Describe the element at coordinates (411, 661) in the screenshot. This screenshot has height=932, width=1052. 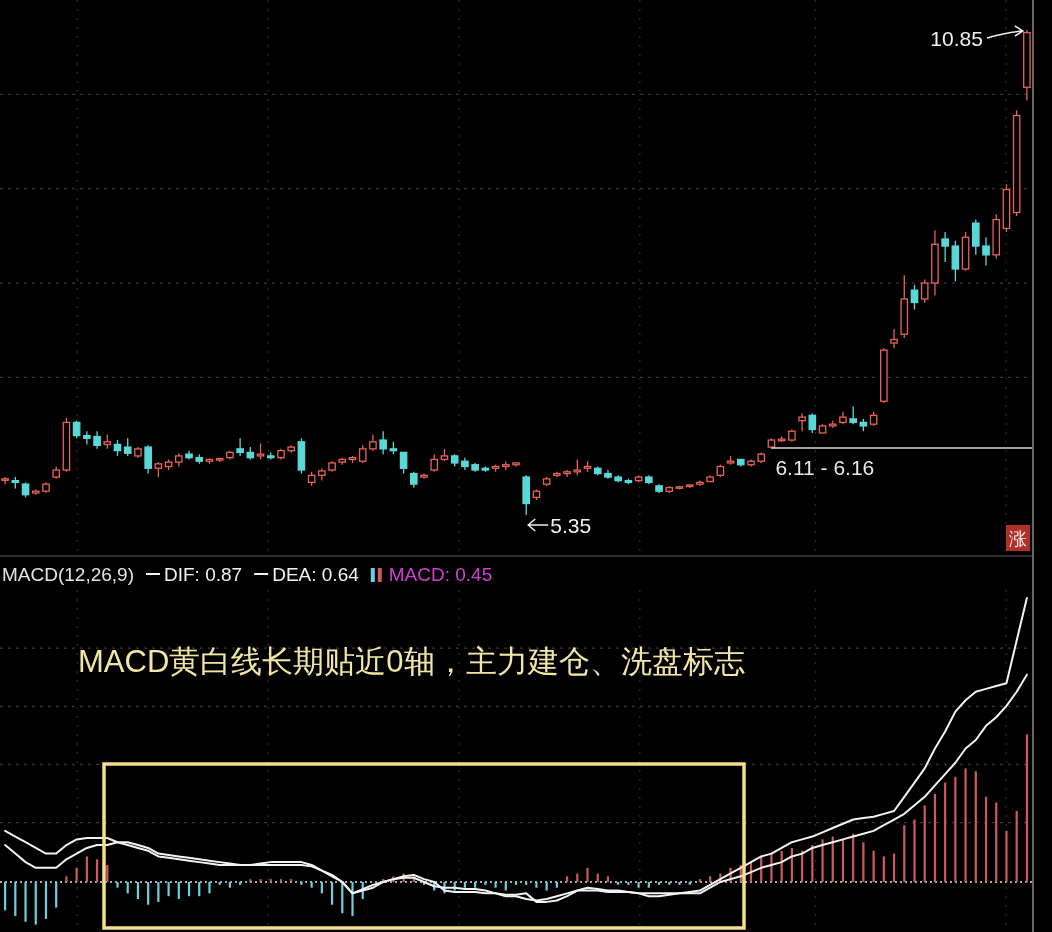
I see `annotation: MACD黄白线长期贴近0轴，主力建仓、洗盘标志` at that location.